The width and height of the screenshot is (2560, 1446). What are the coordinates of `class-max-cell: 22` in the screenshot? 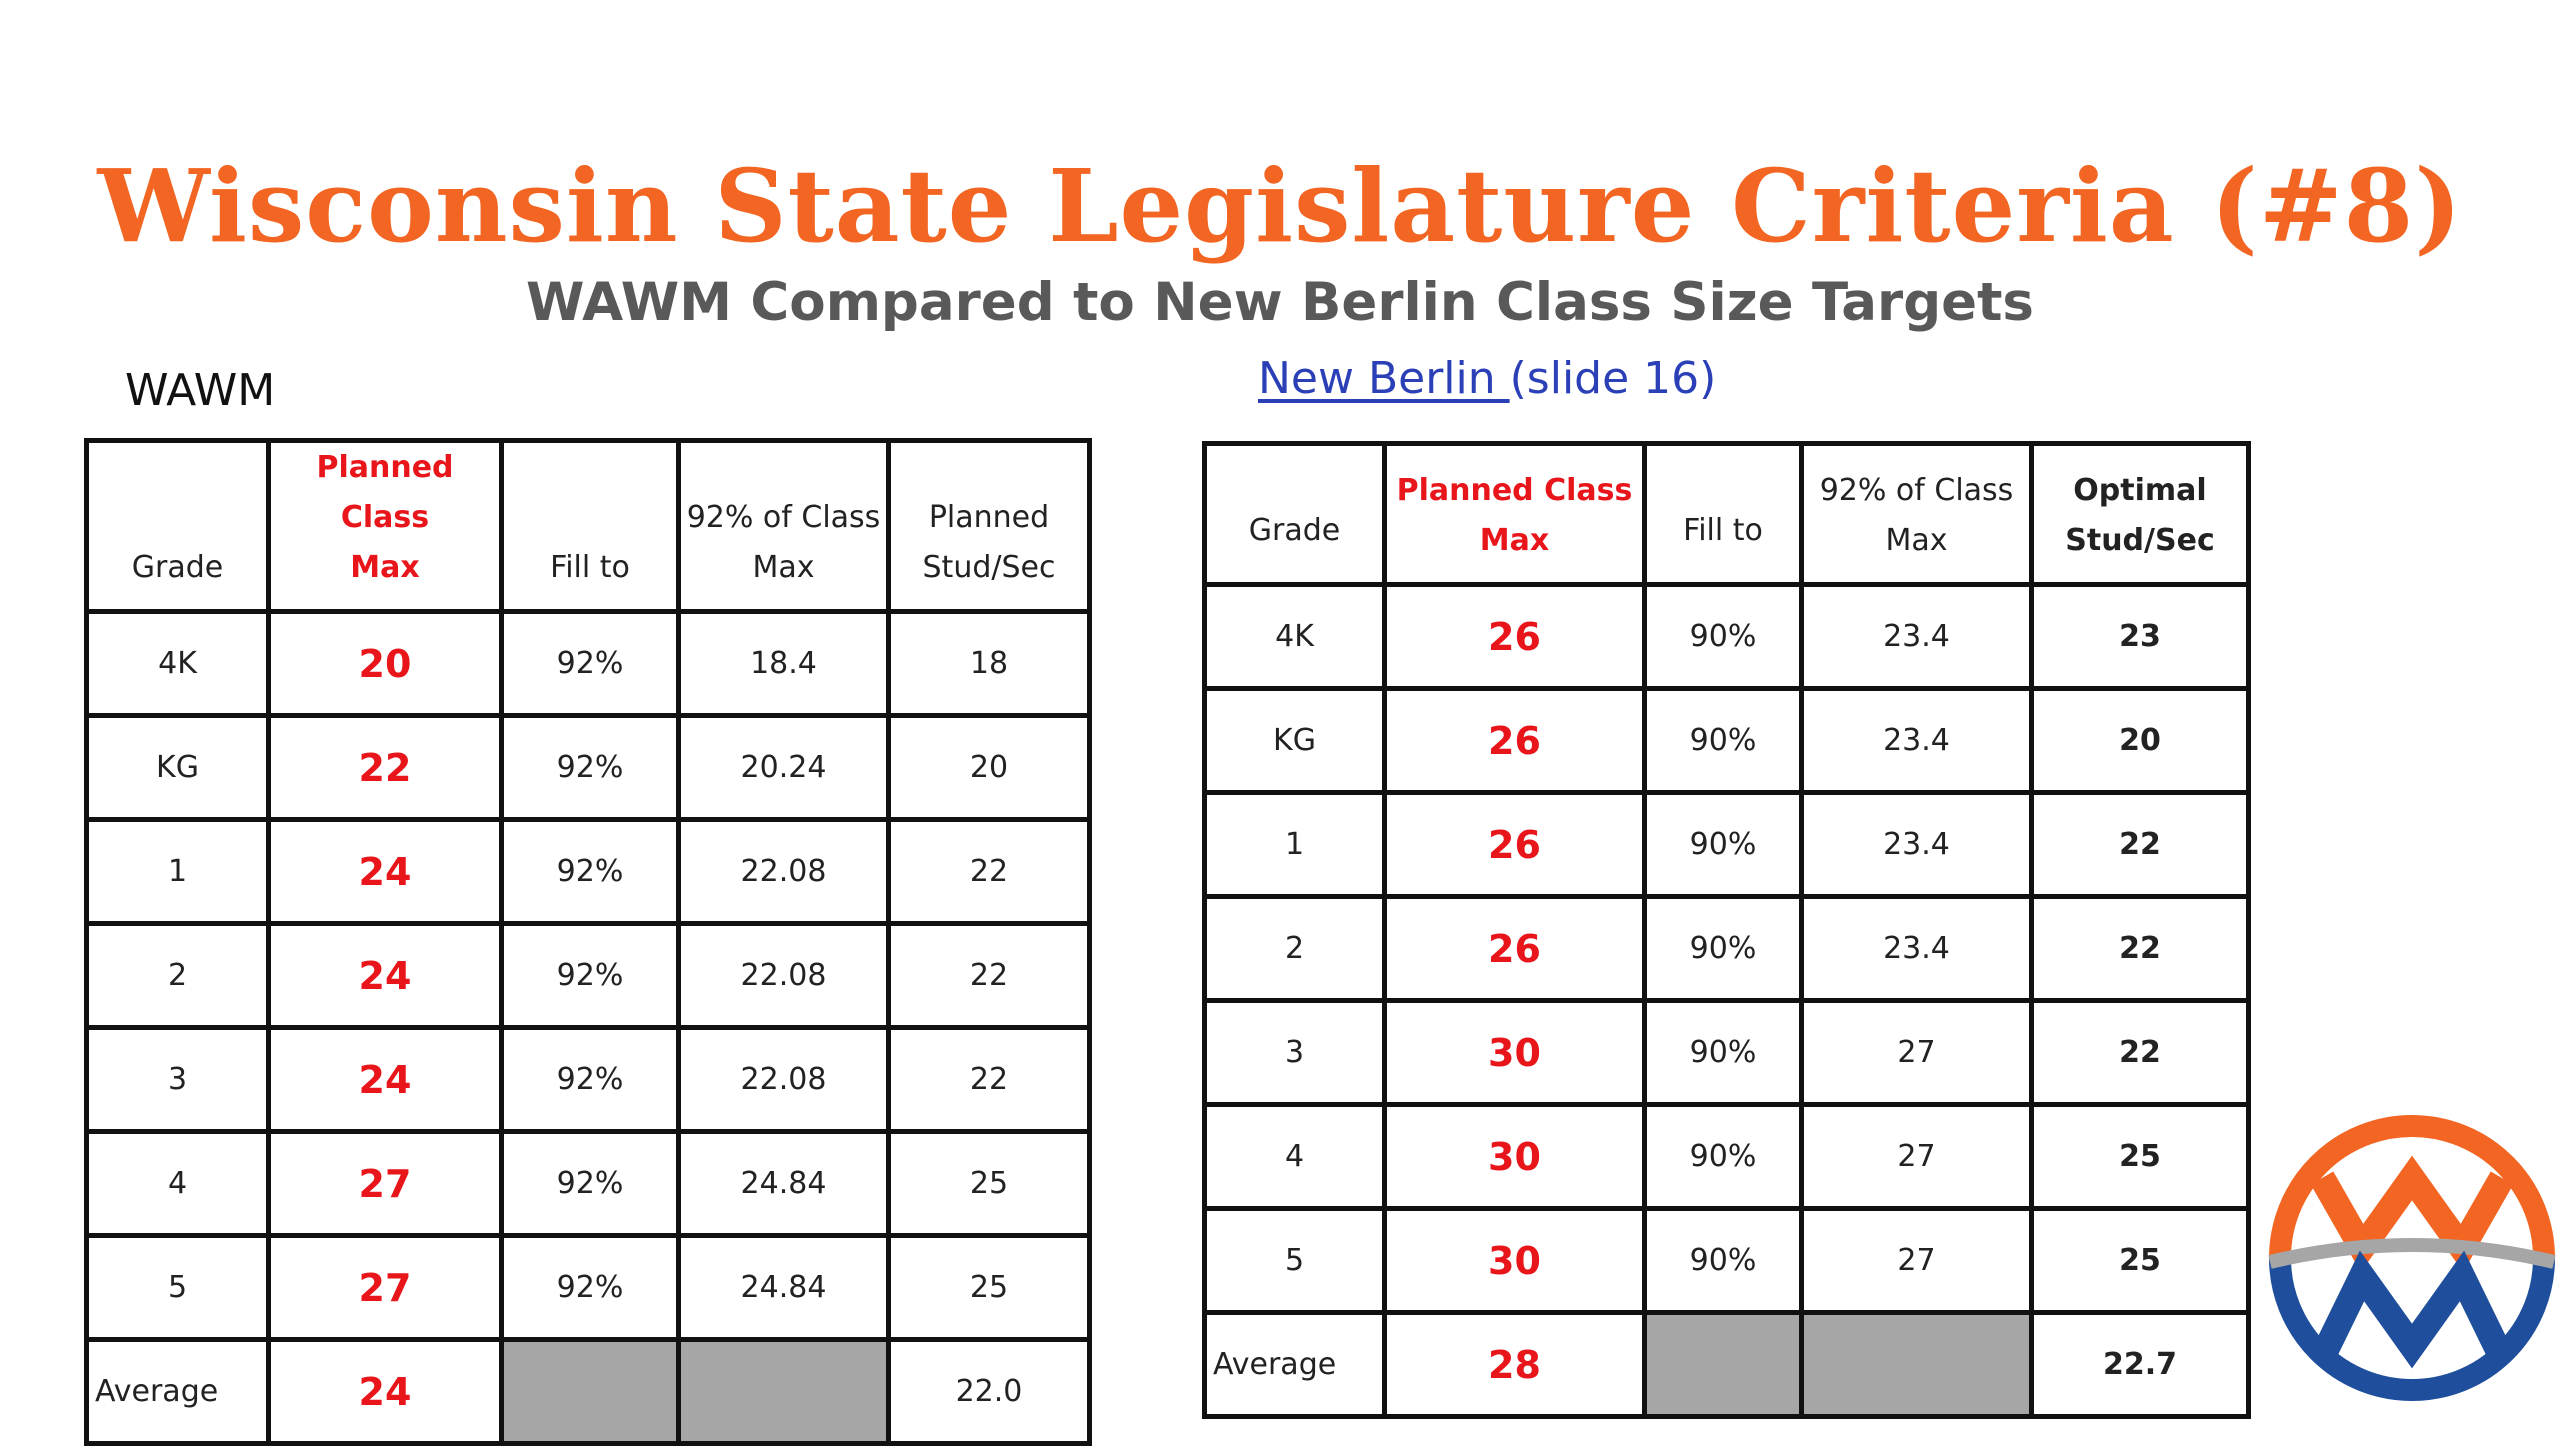 It's located at (385, 767).